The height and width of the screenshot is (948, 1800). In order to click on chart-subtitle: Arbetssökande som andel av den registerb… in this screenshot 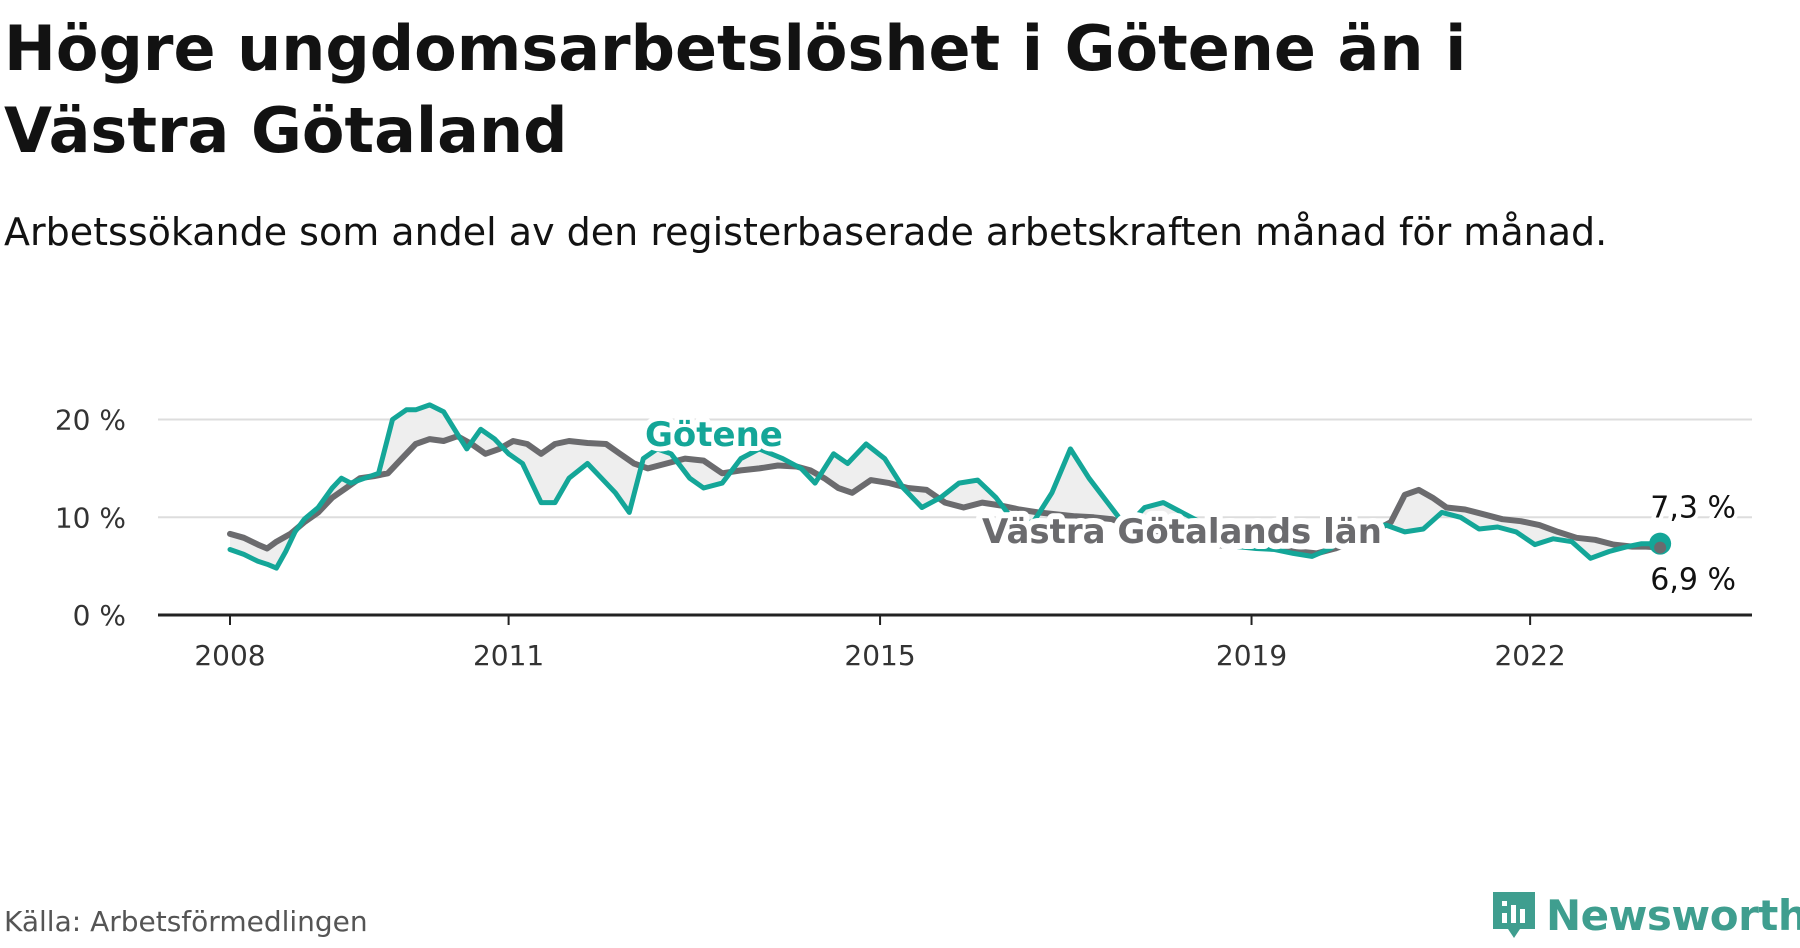, I will do `click(806, 232)`.